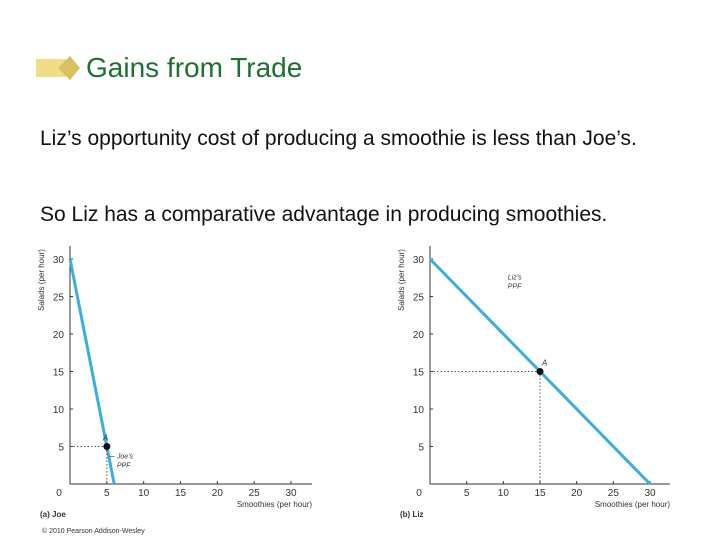 This screenshot has width=720, height=540. Describe the element at coordinates (419, 410) in the screenshot. I see `panel-2-y-tick-label: 10` at that location.